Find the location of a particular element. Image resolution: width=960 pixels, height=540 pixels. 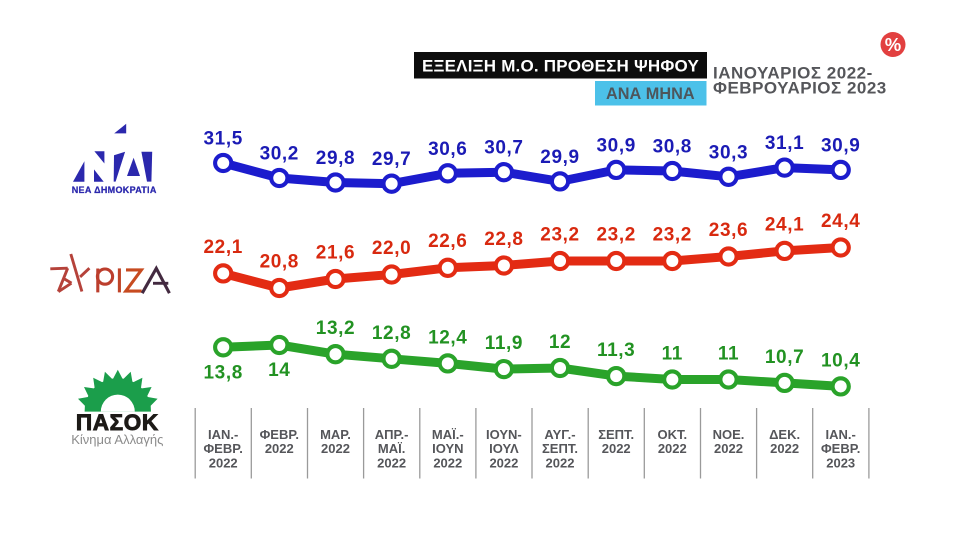

svg-text:ΝΟΕ.2022: ΝΟΕ. 2022 is located at coordinates (729, 441).